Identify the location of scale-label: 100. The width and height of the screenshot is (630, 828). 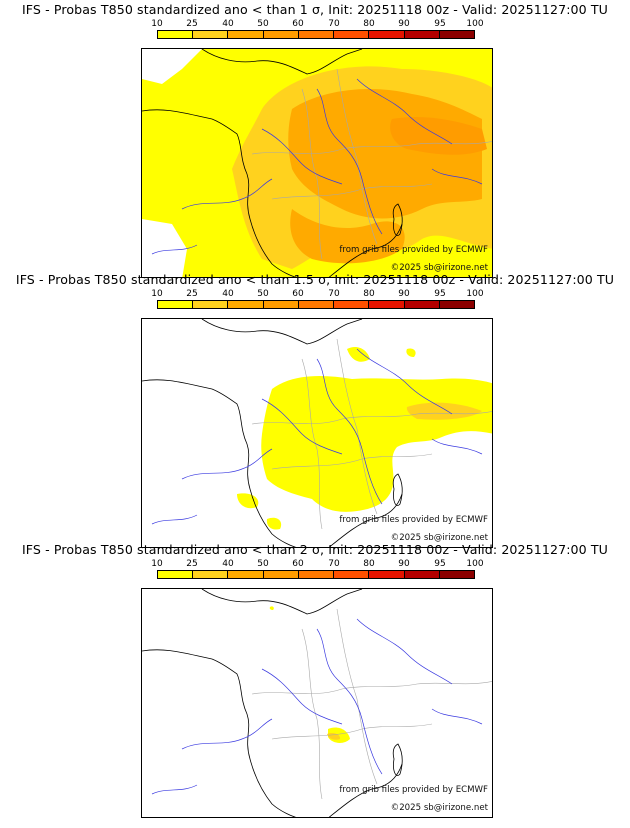
(475, 24).